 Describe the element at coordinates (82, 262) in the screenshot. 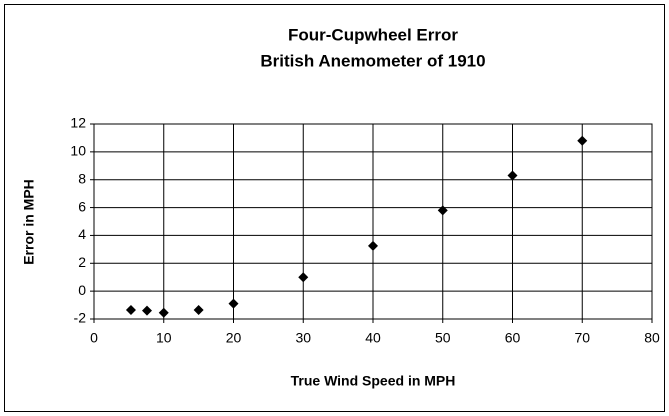

I see `y-tick-label: 2` at that location.